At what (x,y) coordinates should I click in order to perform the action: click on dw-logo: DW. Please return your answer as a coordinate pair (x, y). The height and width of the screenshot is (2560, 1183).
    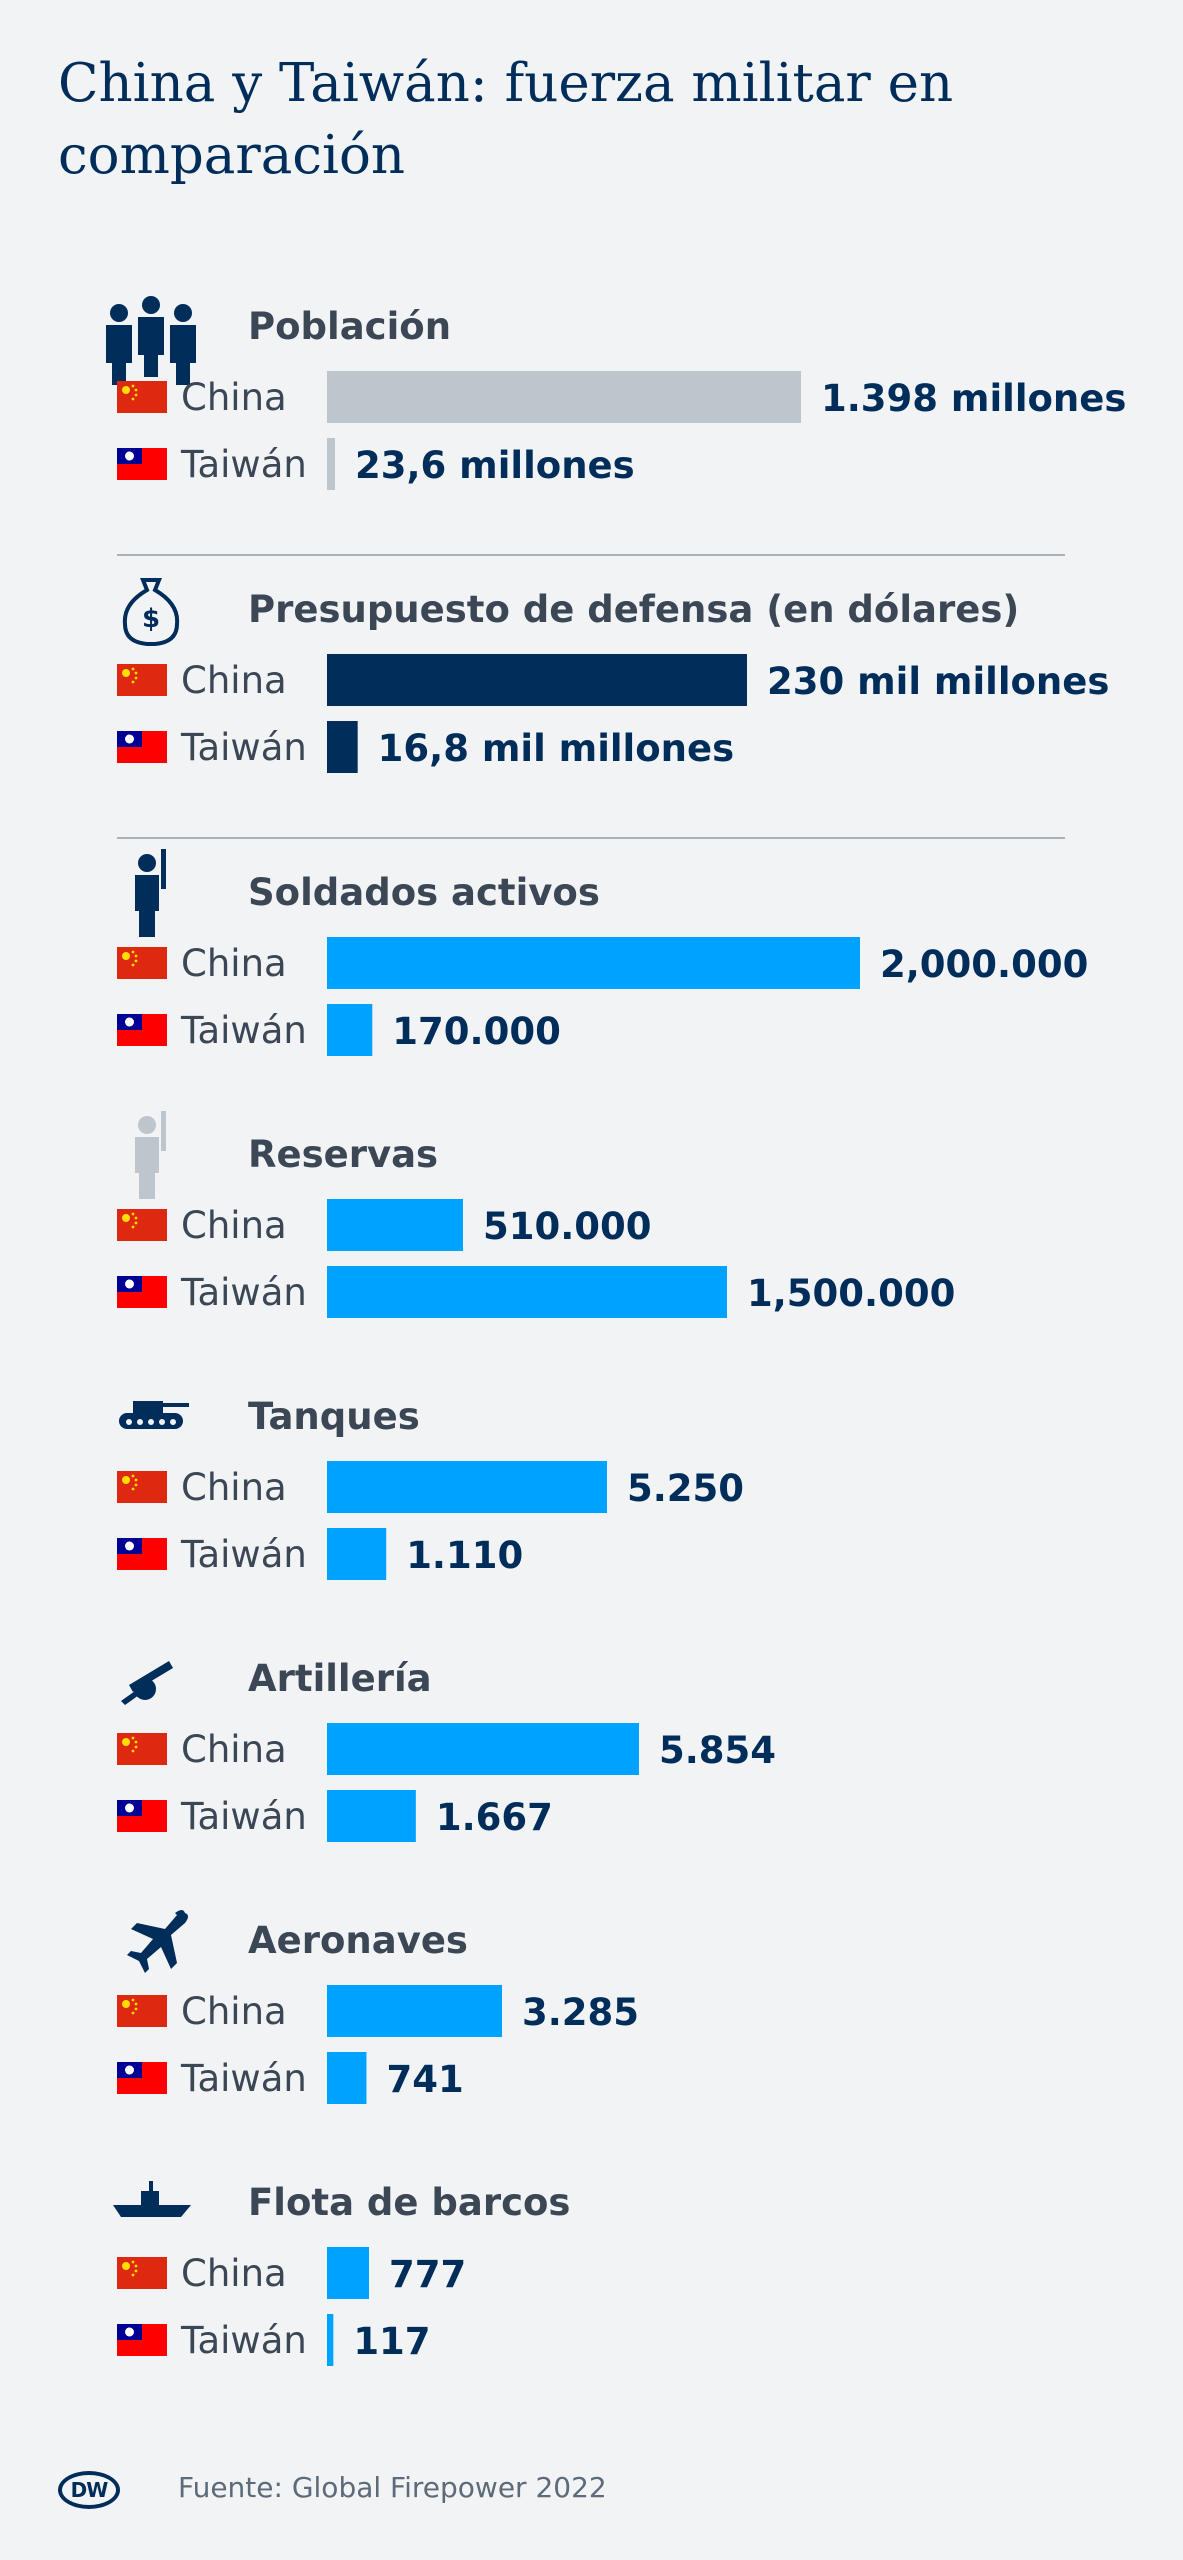
    Looking at the image, I should click on (89, 2490).